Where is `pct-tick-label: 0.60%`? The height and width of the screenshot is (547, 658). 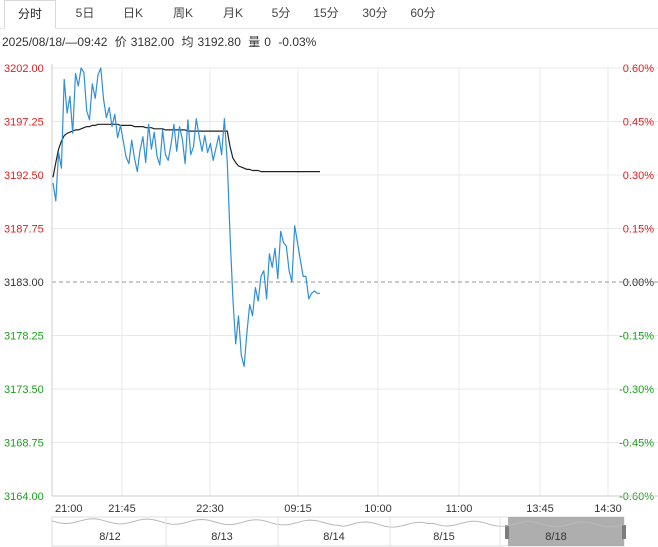 pct-tick-label: 0.60% is located at coordinates (638, 69).